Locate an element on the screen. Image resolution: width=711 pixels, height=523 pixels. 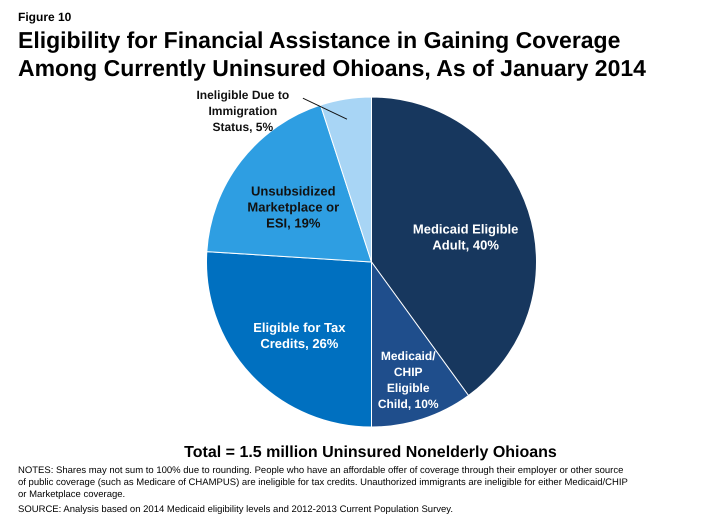
source-note: SOURCE: Analysis based on 2014 Medicaid eligibility levels and 2012-2013 Current Population Survey. is located at coordinates (236, 510).